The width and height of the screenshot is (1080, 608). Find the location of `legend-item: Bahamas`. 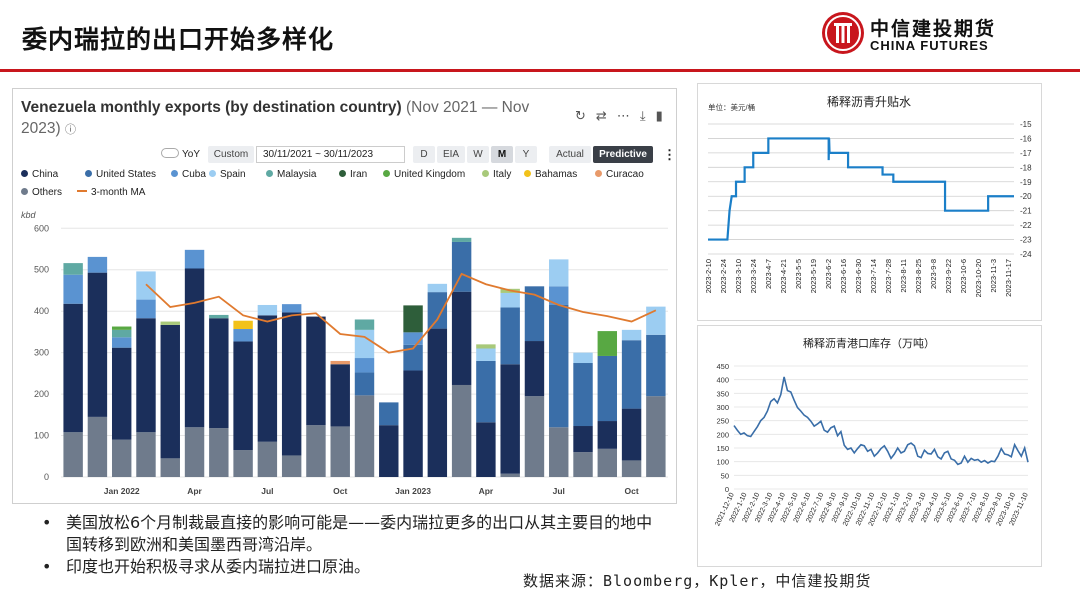

legend-item: Bahamas is located at coordinates (550, 174).